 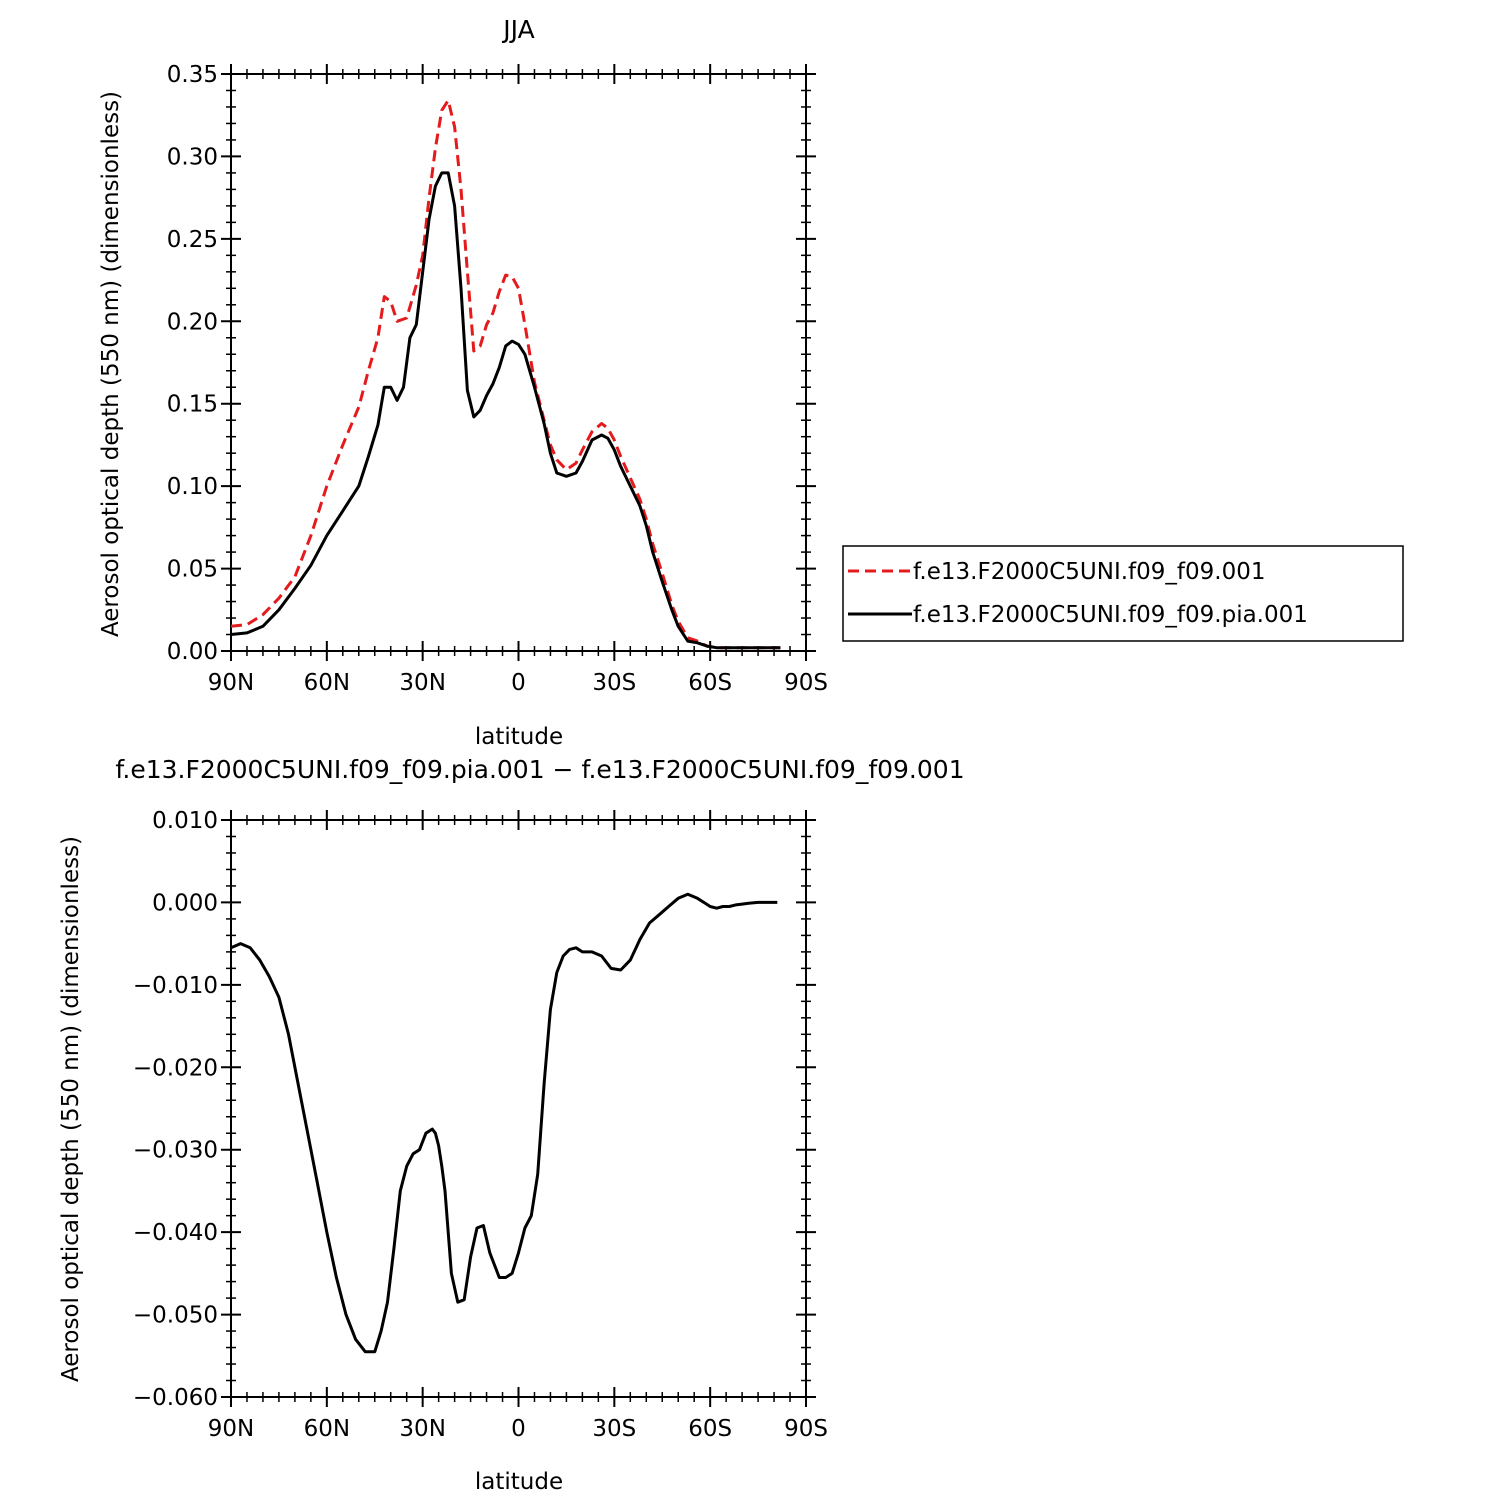 I want to click on y-tick-label: −0.020, so click(x=175, y=1068).